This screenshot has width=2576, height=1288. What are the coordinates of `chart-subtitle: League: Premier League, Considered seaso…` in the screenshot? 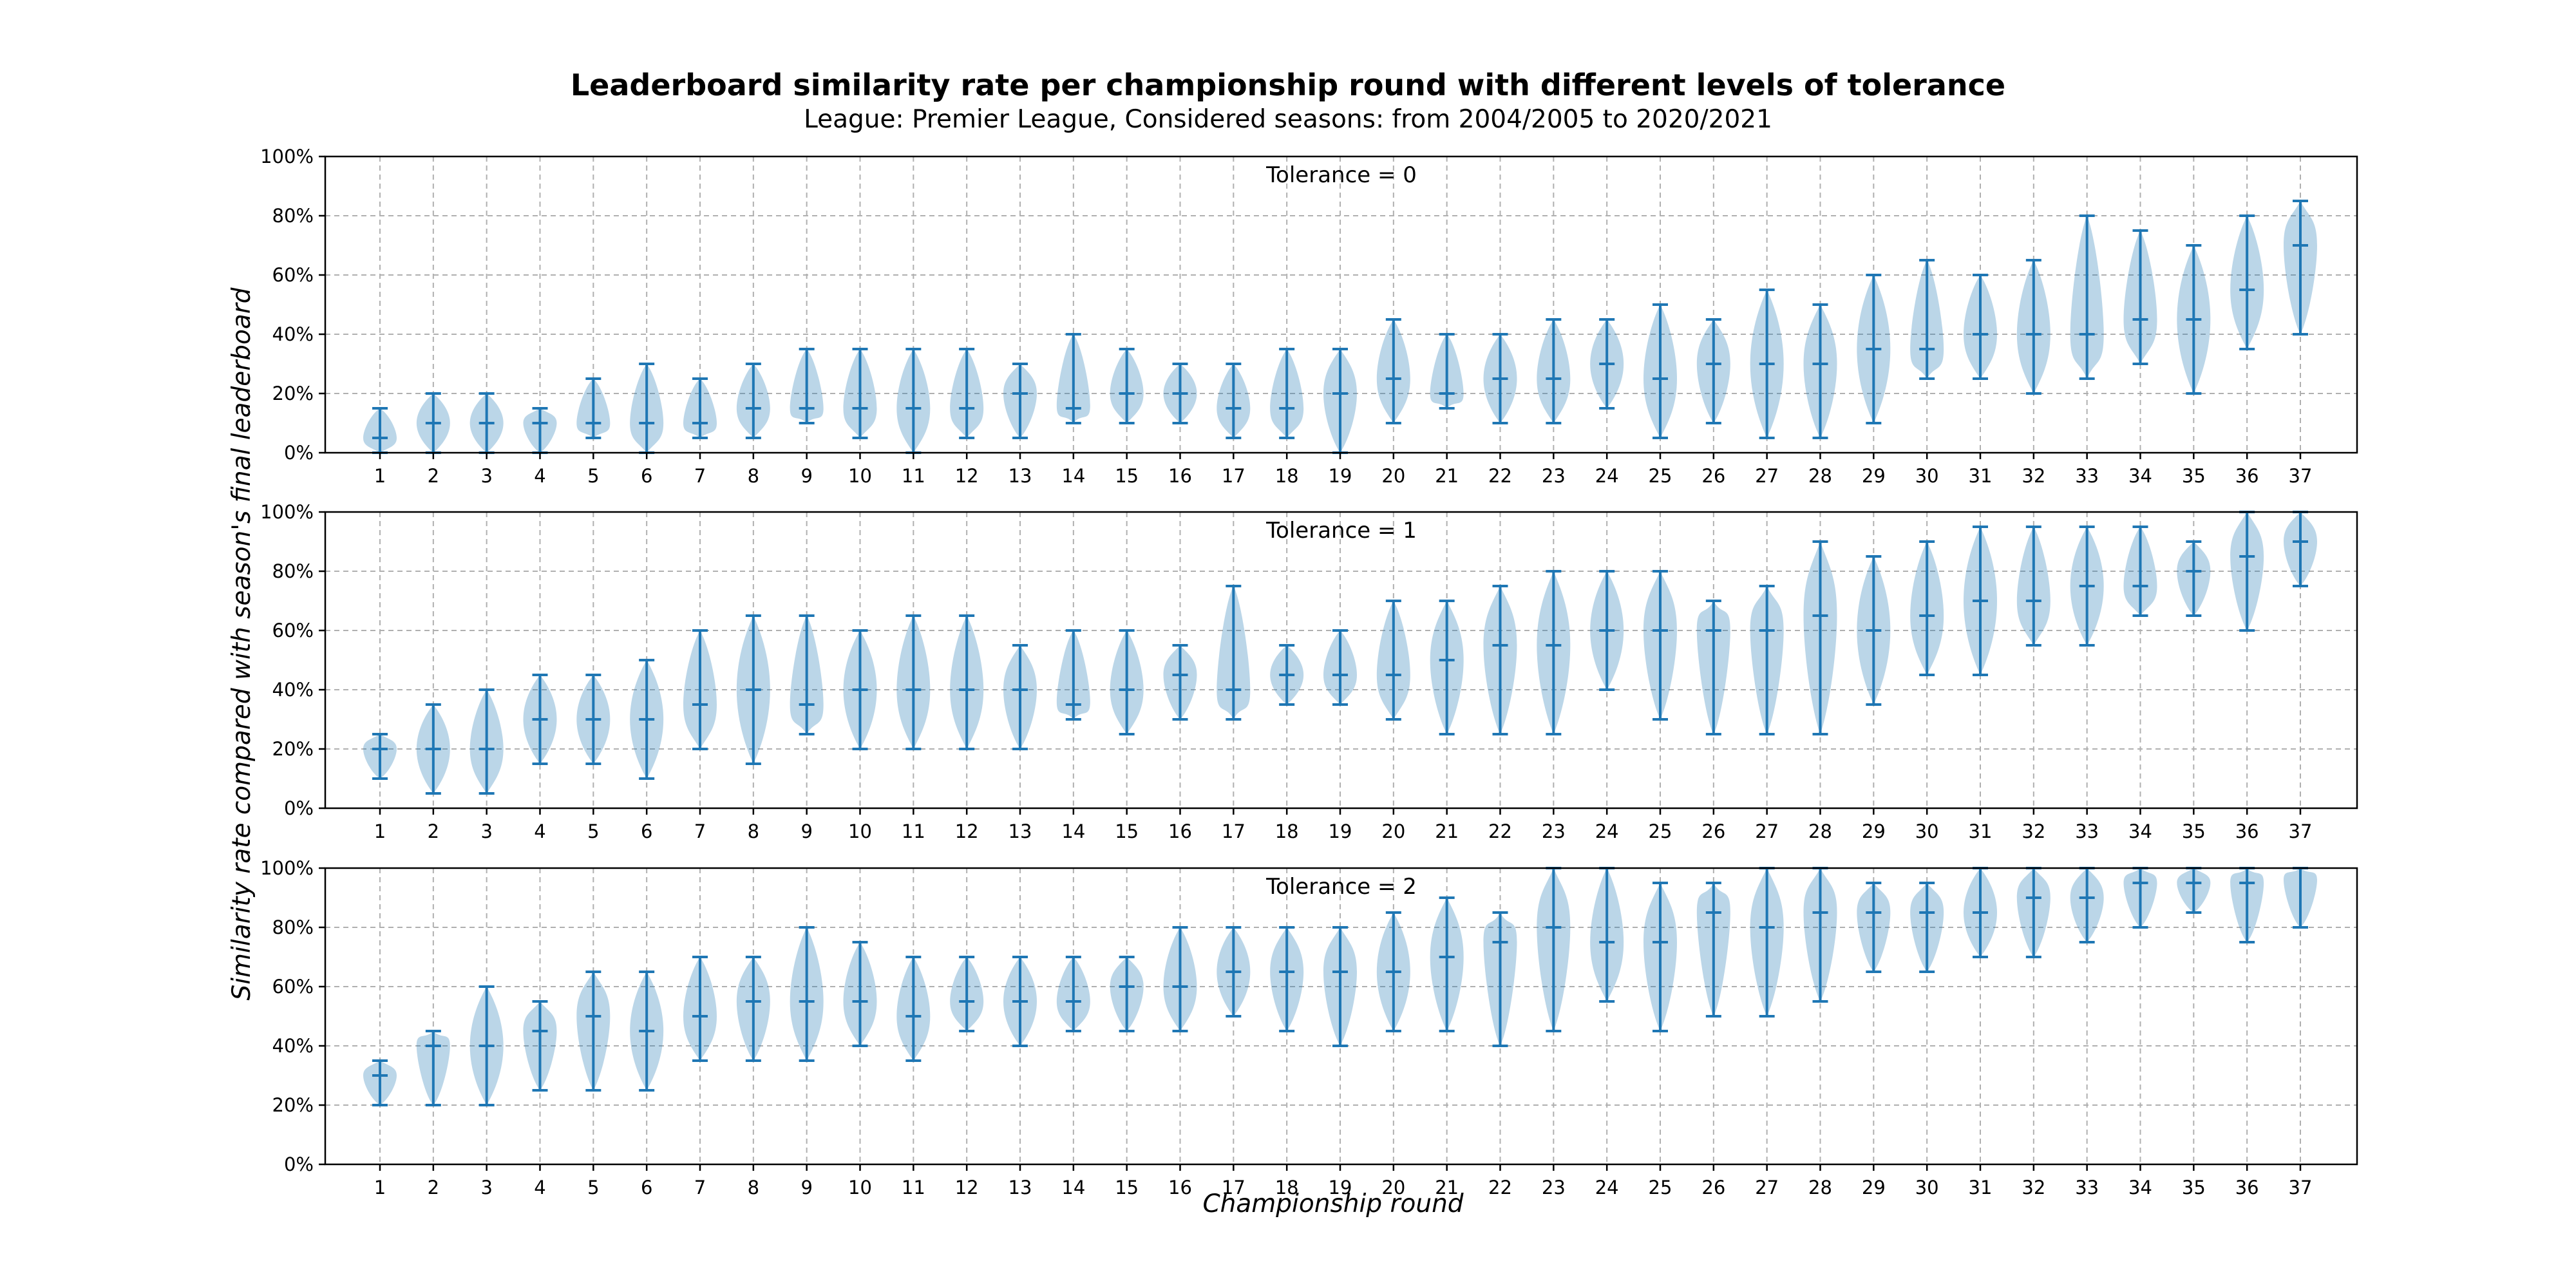 It's located at (1288, 120).